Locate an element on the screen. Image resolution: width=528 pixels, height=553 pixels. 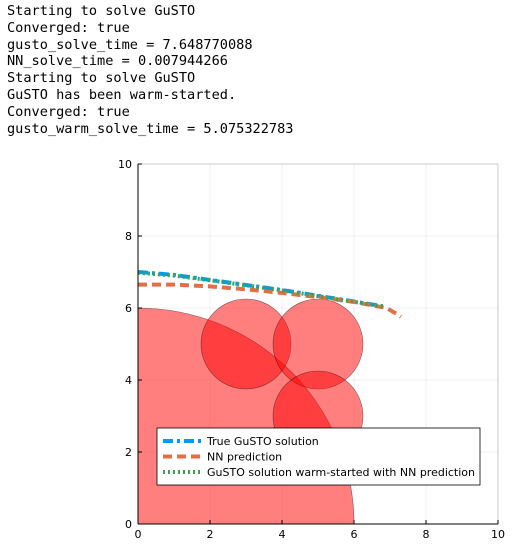
x-tick-label: 0 is located at coordinates (138, 534).